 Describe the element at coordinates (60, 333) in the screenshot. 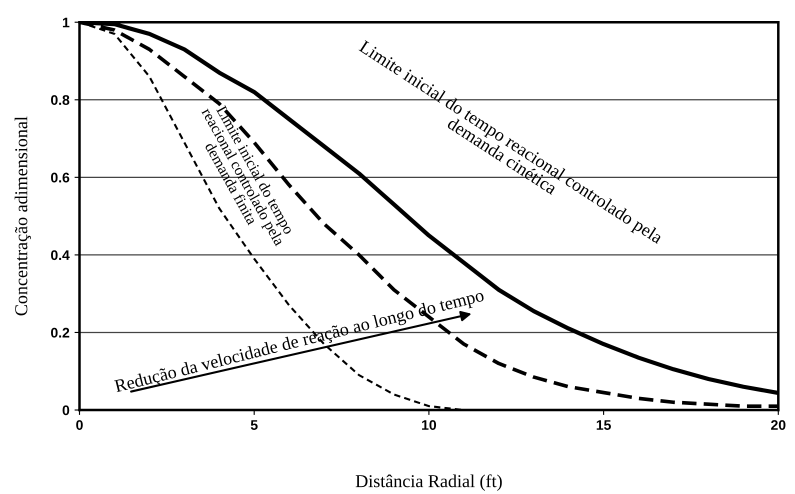

I see `y-tick-label: 0.2` at that location.